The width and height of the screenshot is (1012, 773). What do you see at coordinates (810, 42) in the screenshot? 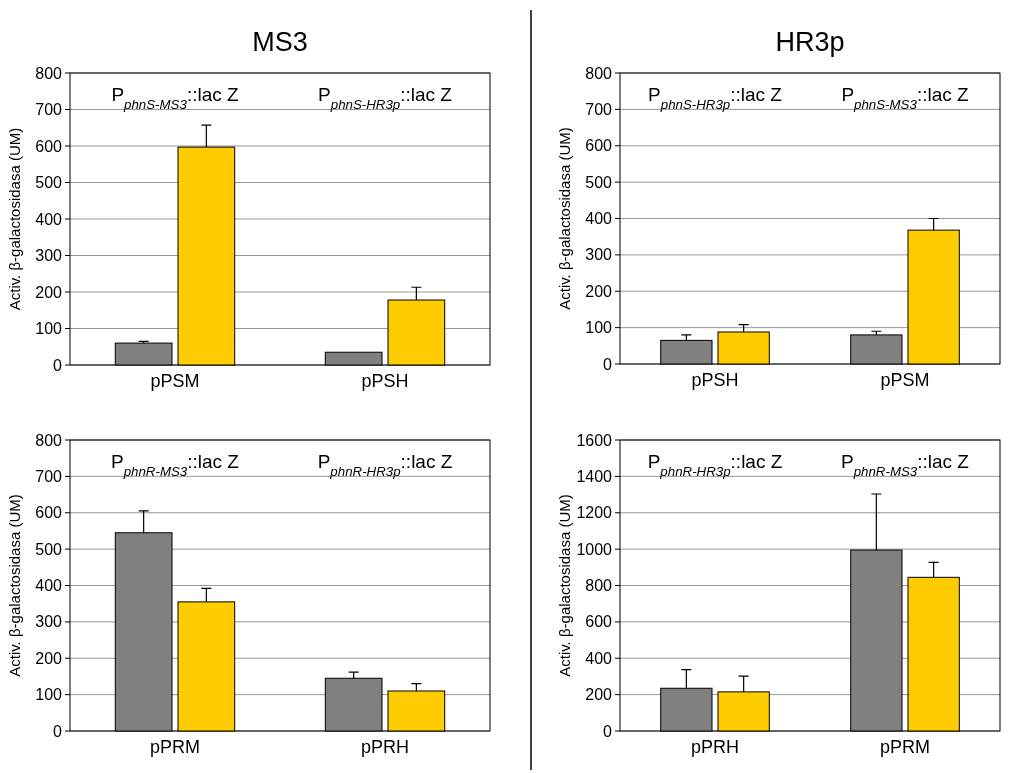
I see `chart-title: HR3p` at bounding box center [810, 42].